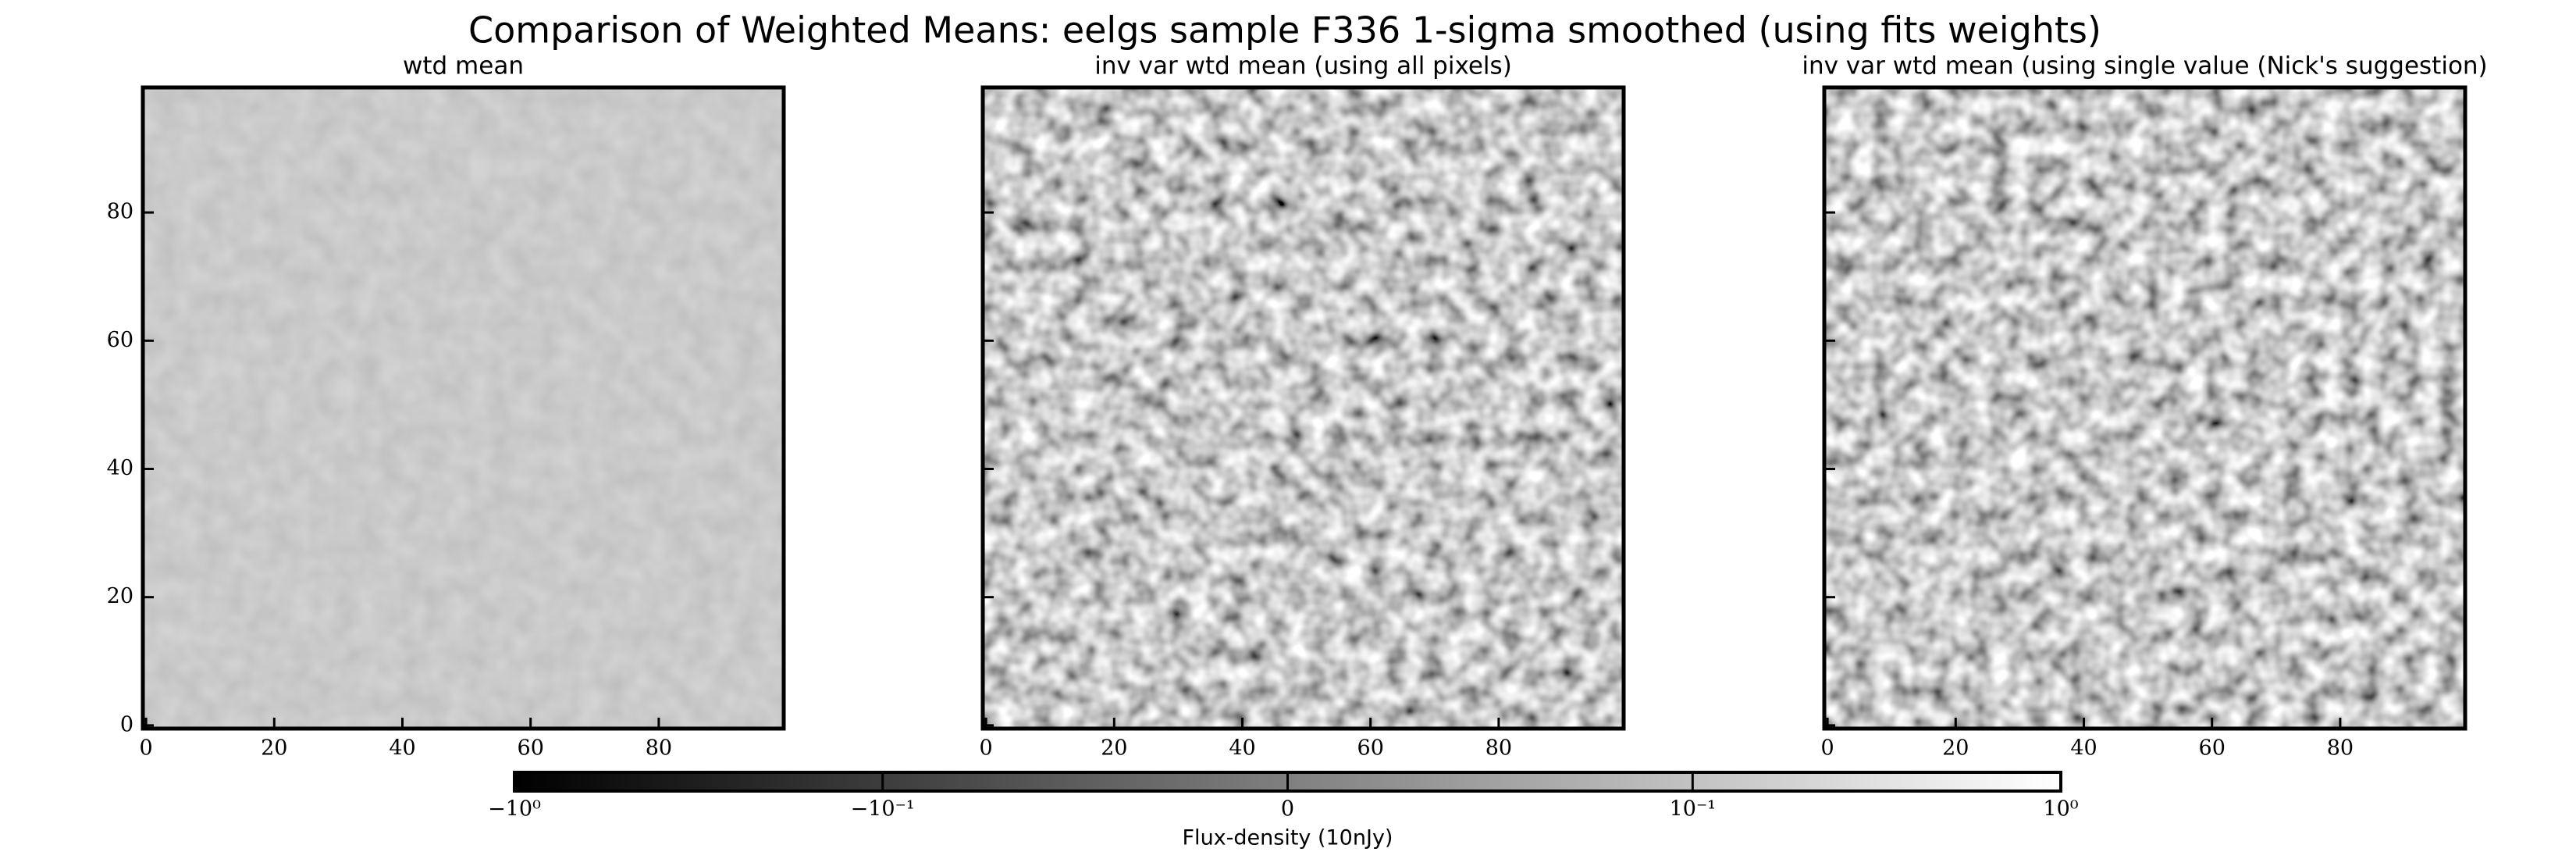 Image resolution: width=2576 pixels, height=859 pixels. Describe the element at coordinates (464, 66) in the screenshot. I see `panel-title: wtd mean` at that location.